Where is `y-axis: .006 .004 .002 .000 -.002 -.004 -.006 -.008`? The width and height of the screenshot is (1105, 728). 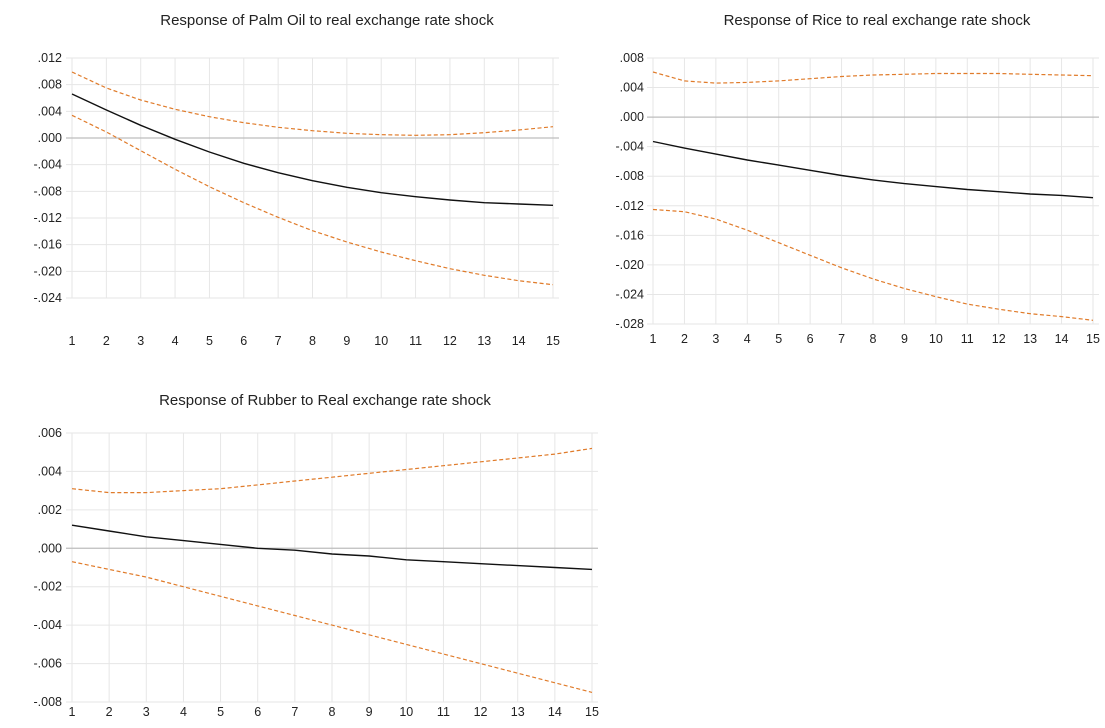 y-axis: .006 .004 .002 .000 -.002 -.004 -.006 -.008 is located at coordinates (48, 567).